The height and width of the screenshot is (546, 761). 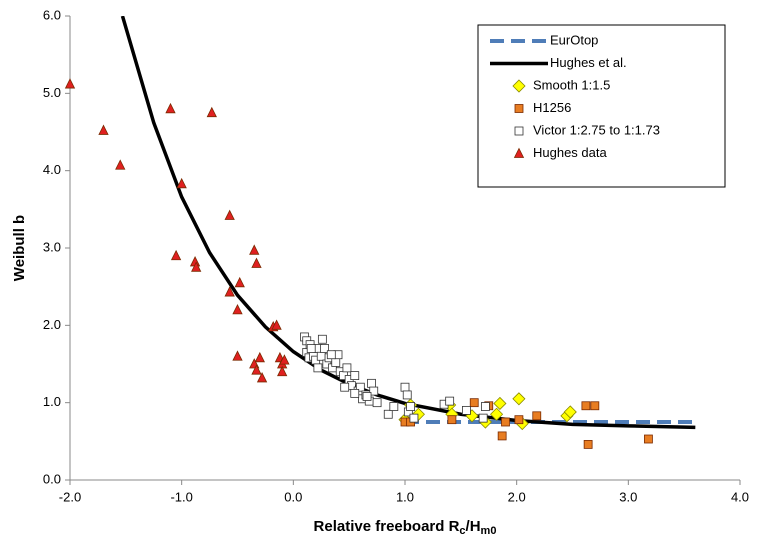 What do you see at coordinates (552, 107) in the screenshot?
I see `legend-label: H1256` at bounding box center [552, 107].